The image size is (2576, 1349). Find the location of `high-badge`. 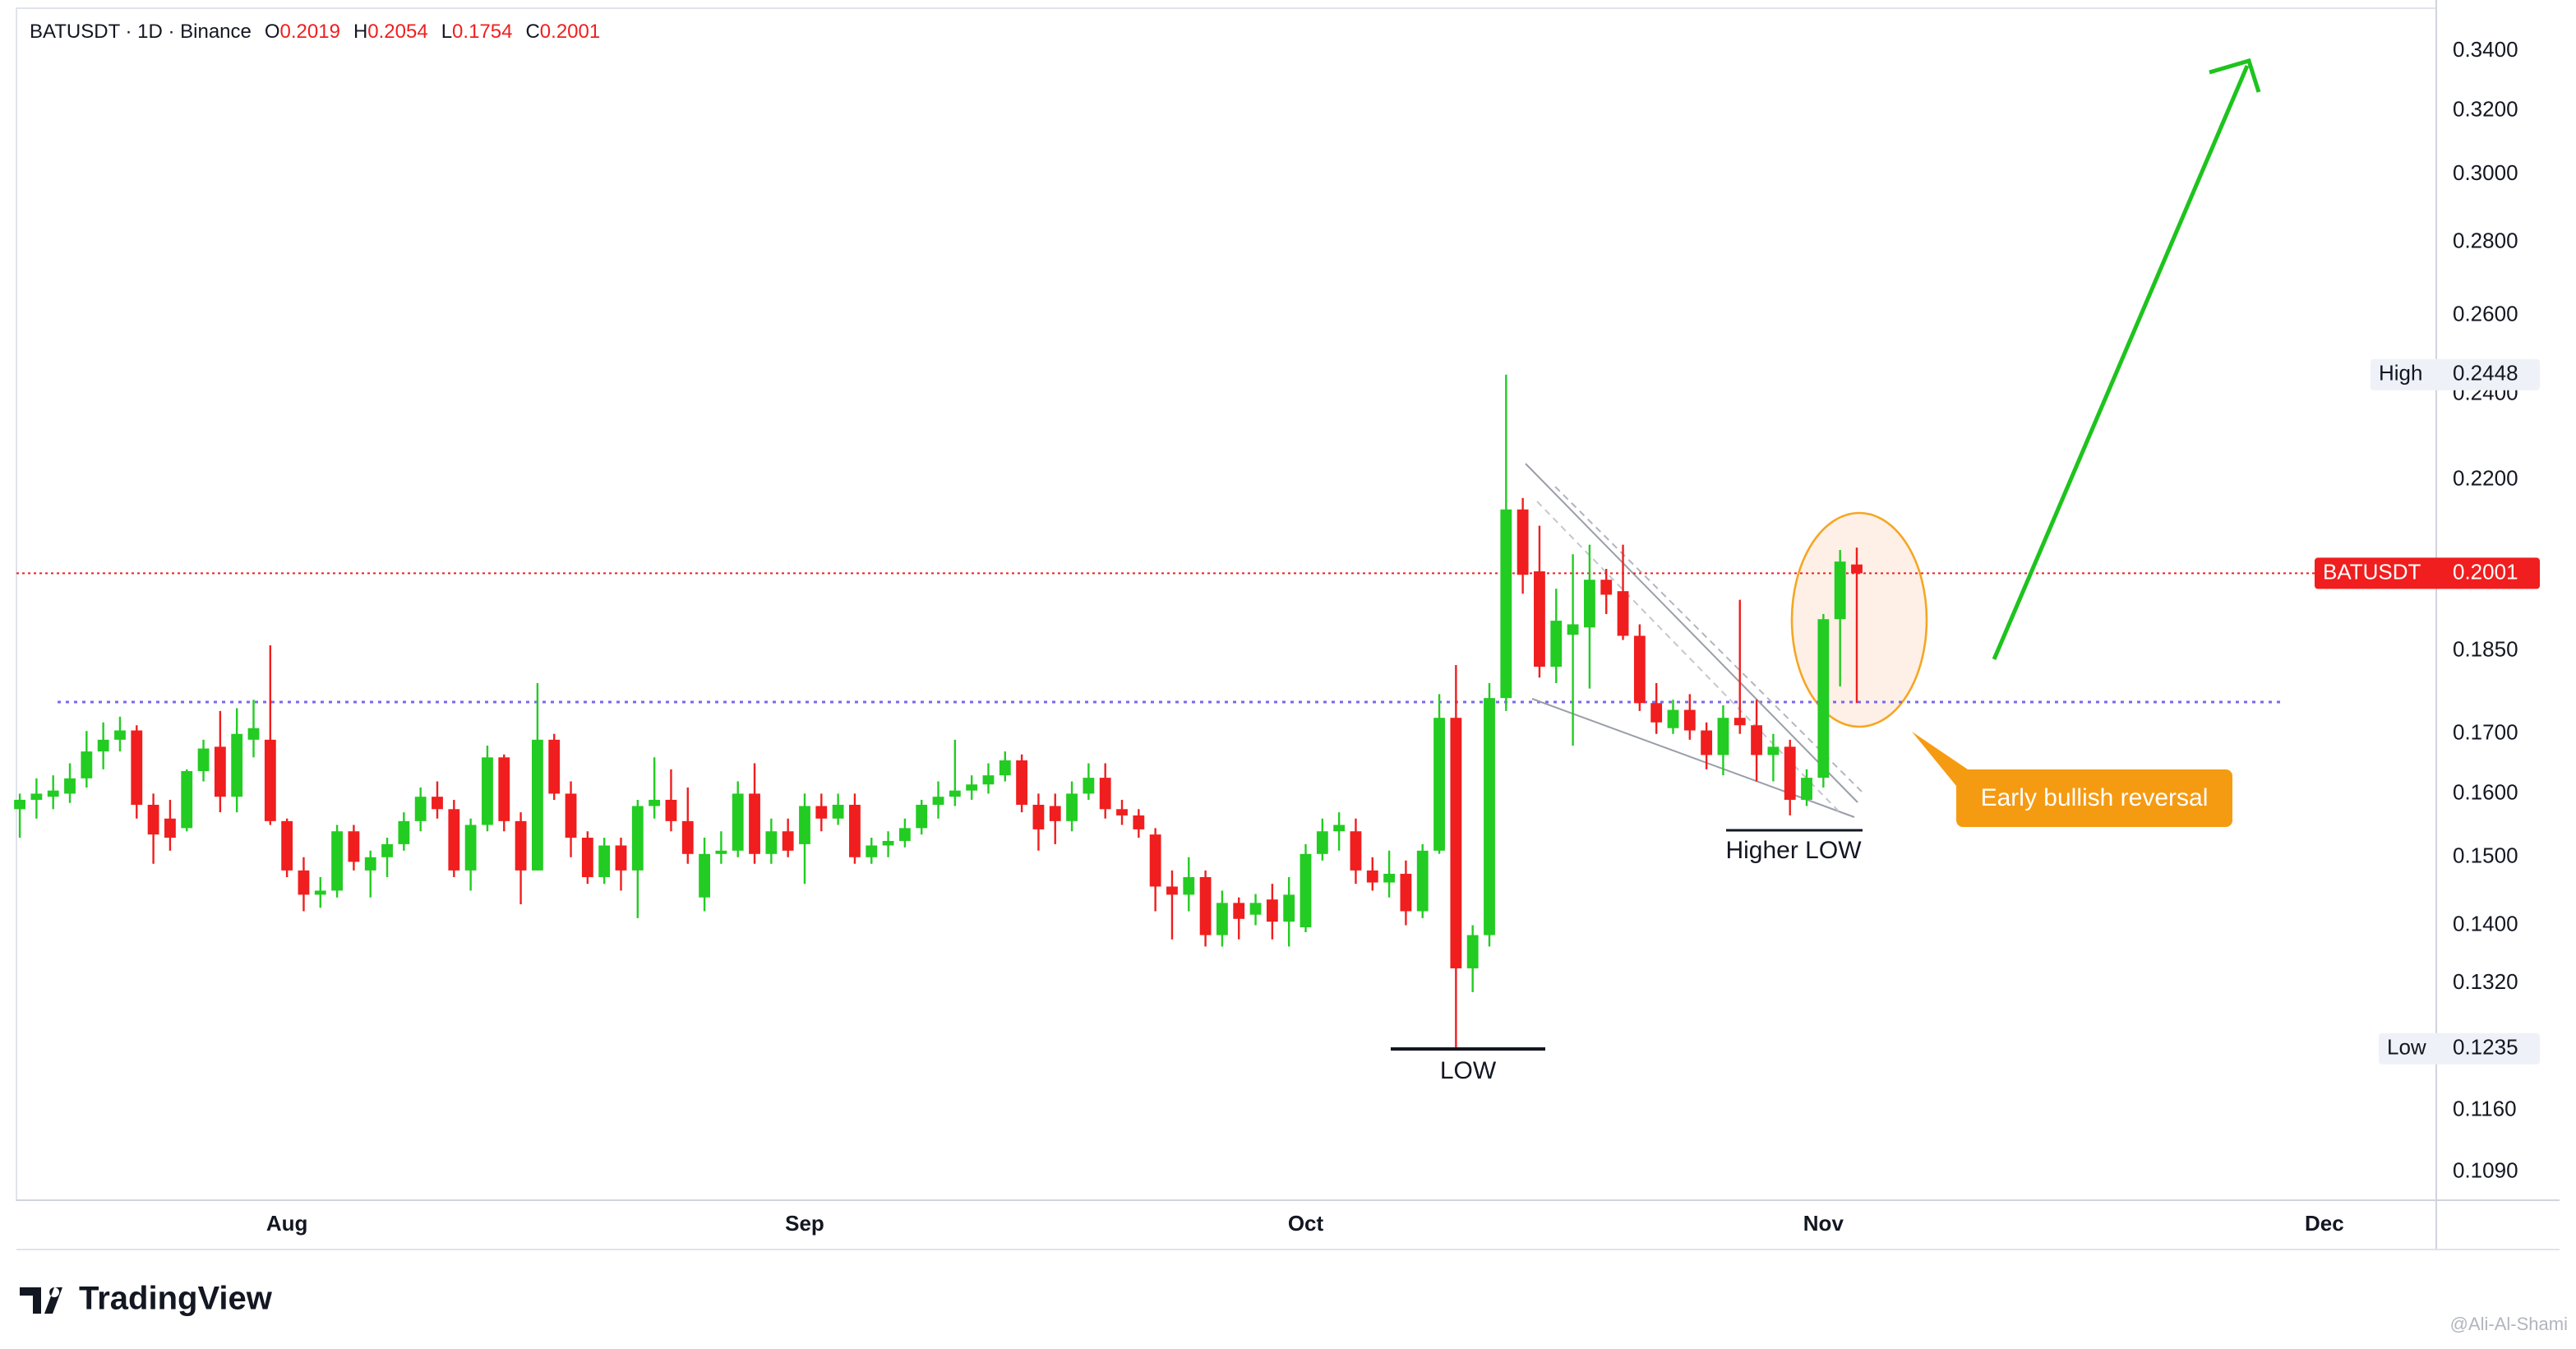

high-badge is located at coordinates (2455, 374).